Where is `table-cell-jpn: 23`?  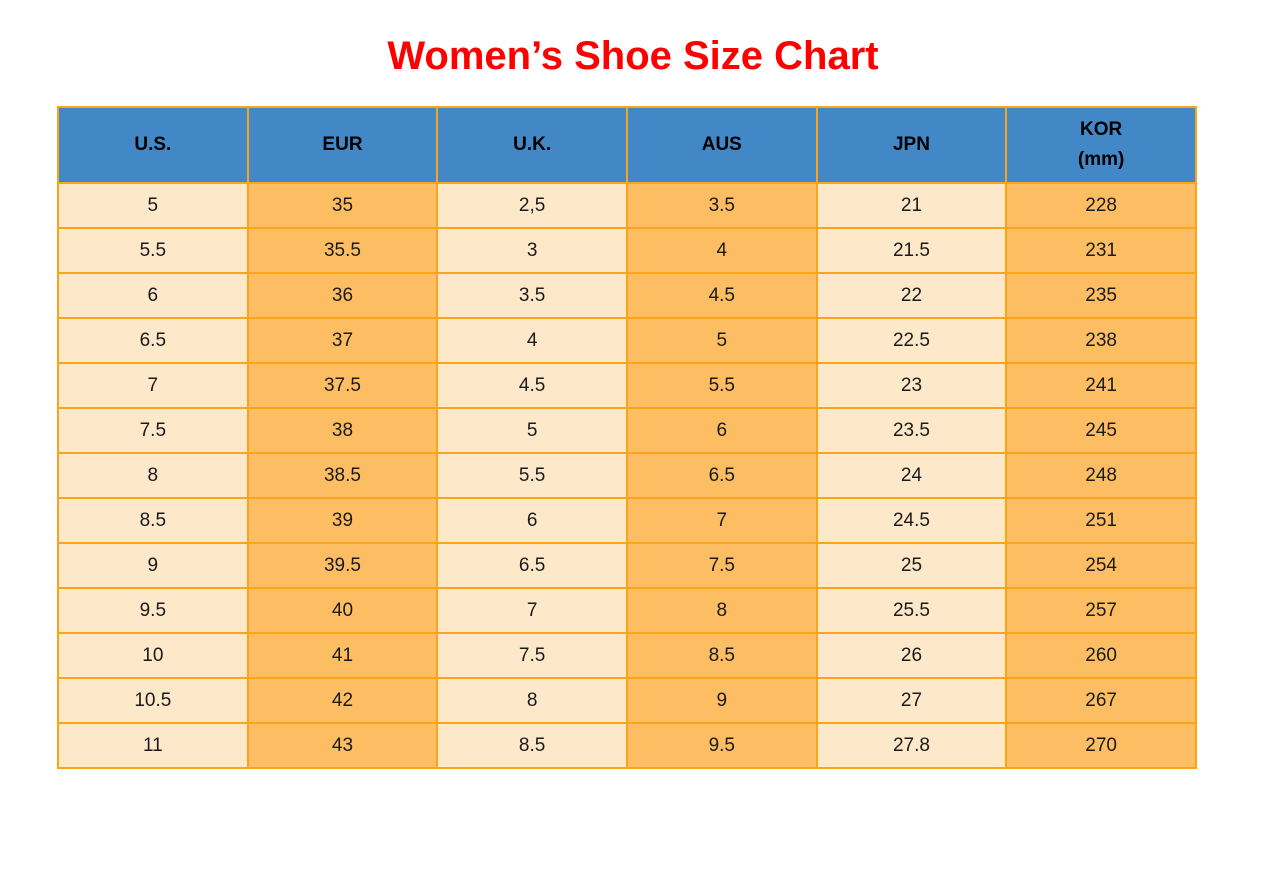
table-cell-jpn: 23 is located at coordinates (911, 385).